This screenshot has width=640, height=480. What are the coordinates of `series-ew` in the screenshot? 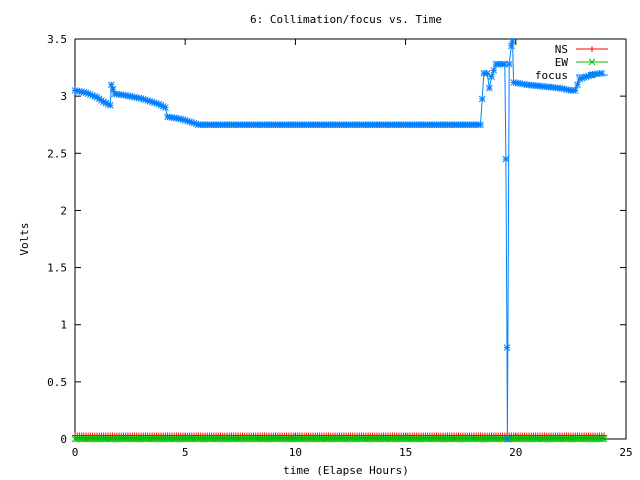 It's located at (339, 439).